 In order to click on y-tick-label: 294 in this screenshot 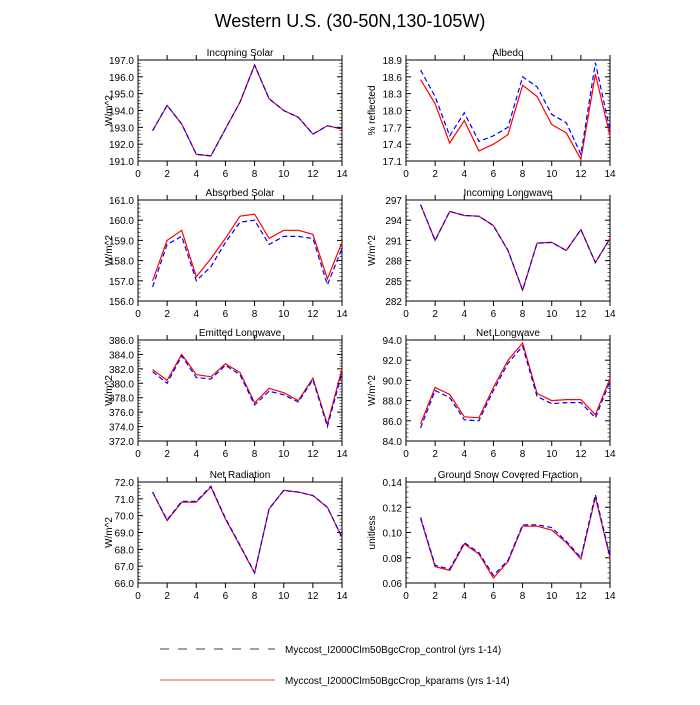, I will do `click(393, 221)`.